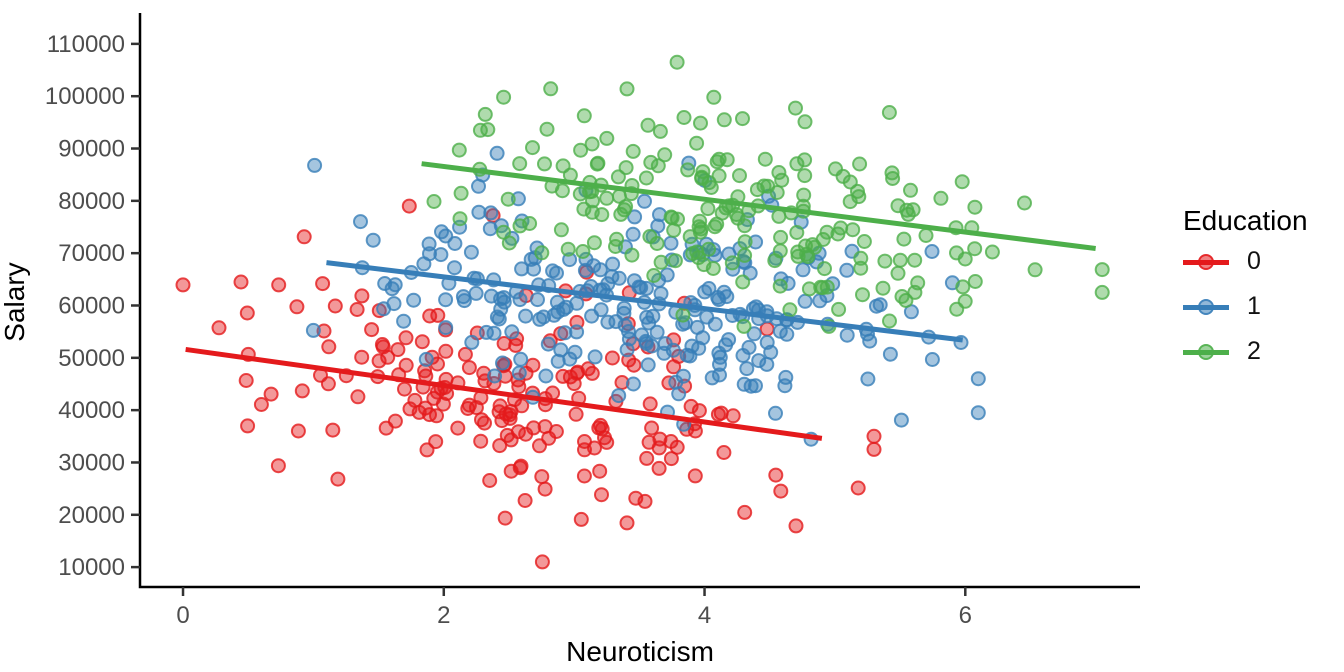 The image size is (1344, 672). What do you see at coordinates (640, 651) in the screenshot?
I see `x-axis-title: Neuroticism` at bounding box center [640, 651].